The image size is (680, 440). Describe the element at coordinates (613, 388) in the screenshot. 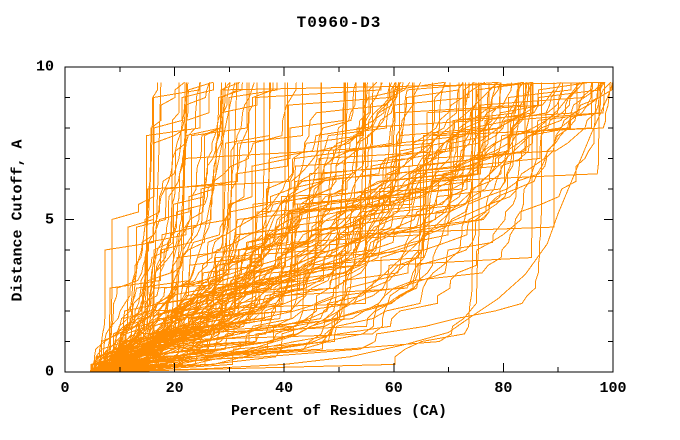

I see `x-tick-label: 100` at that location.